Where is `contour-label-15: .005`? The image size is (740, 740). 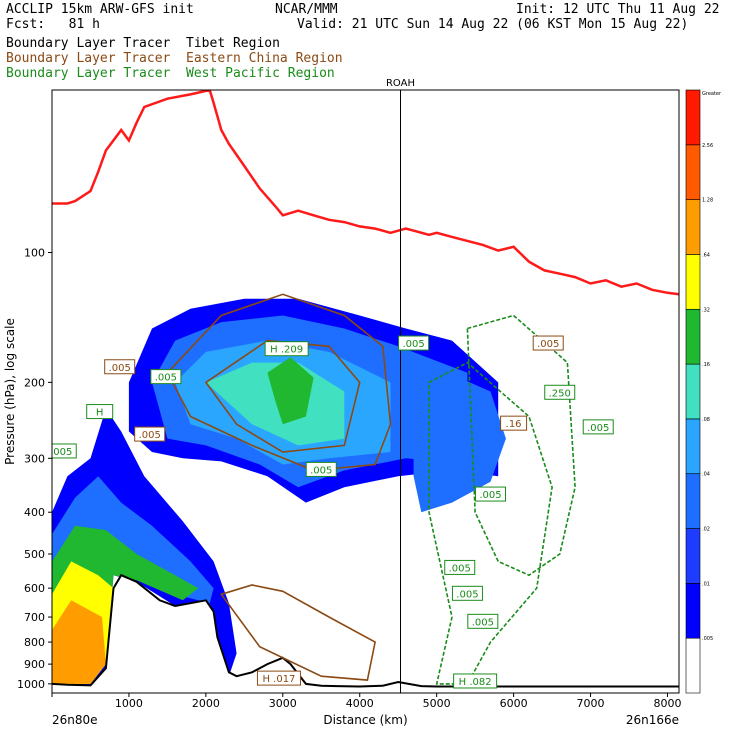
contour-label-15: .005 is located at coordinates (490, 495).